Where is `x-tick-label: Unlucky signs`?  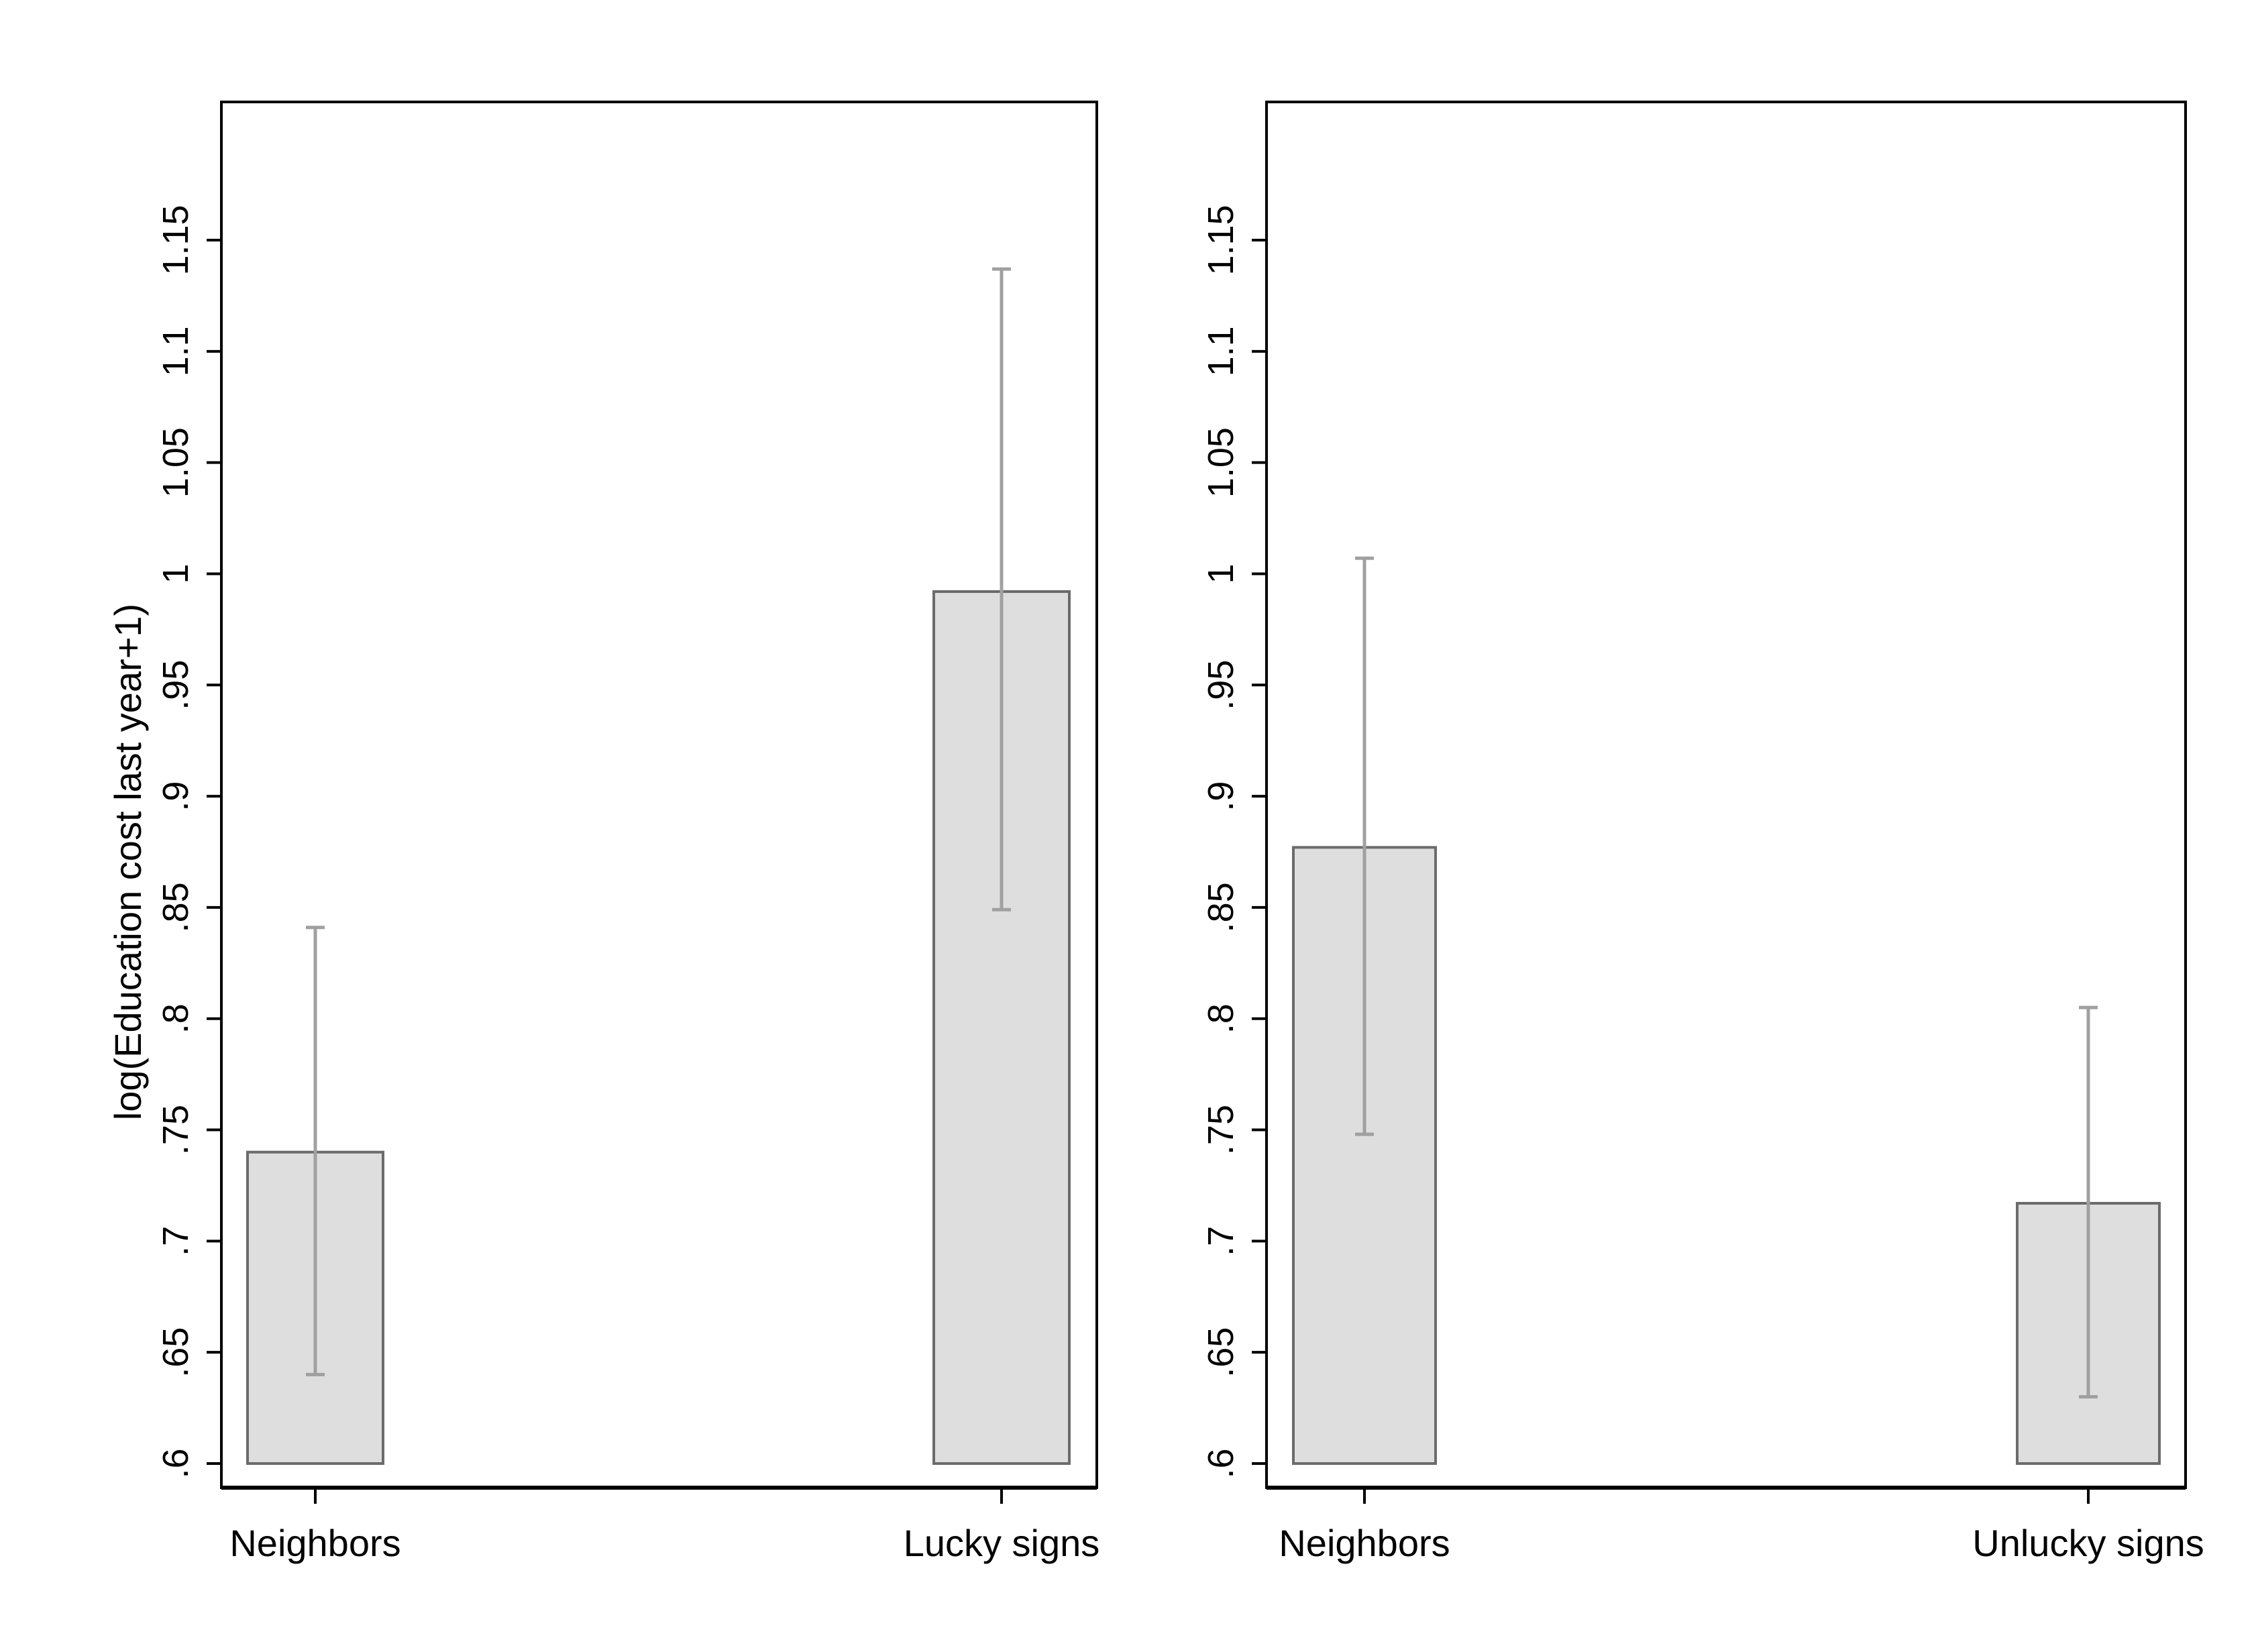
x-tick-label: Unlucky signs is located at coordinates (2088, 1543).